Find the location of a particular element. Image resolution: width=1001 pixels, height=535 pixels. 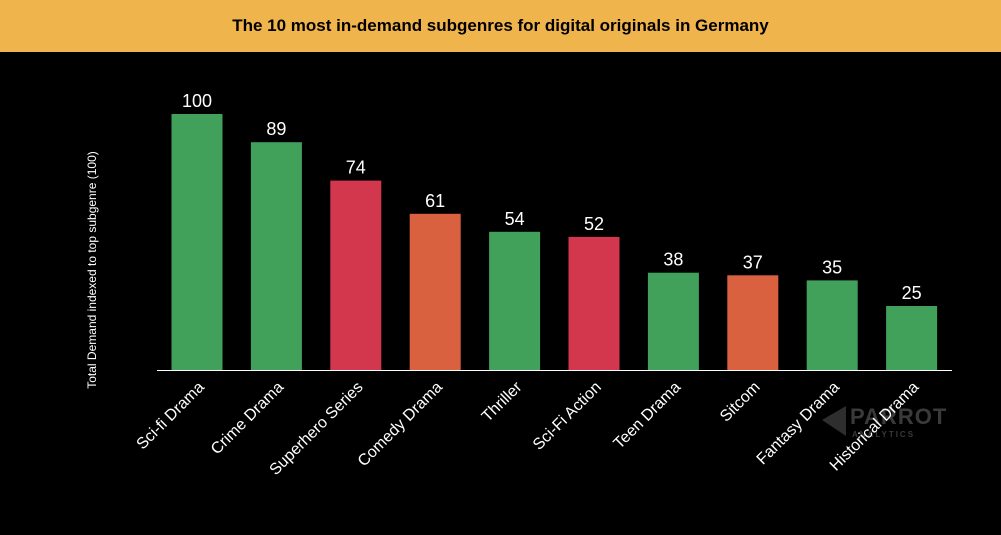

tick-label-7: Sitcom is located at coordinates (740, 402).